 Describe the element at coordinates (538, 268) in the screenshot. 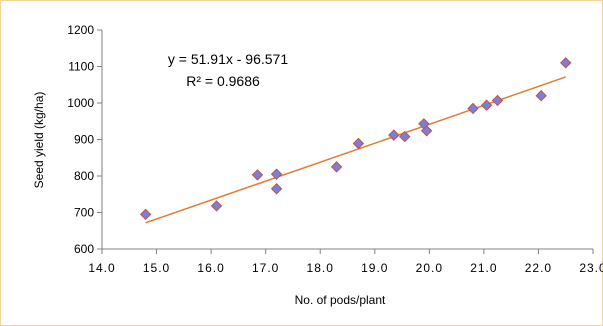

I see `x-tick-label: 22.0` at that location.